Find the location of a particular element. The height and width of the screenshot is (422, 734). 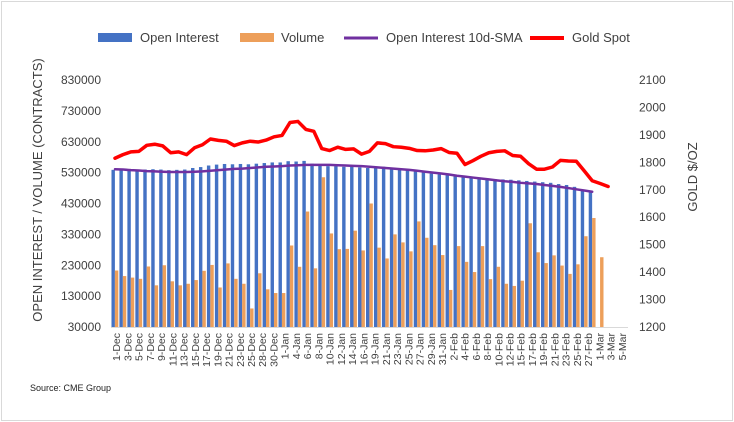

x-tick-label: 5-Mar is located at coordinates (623, 346).